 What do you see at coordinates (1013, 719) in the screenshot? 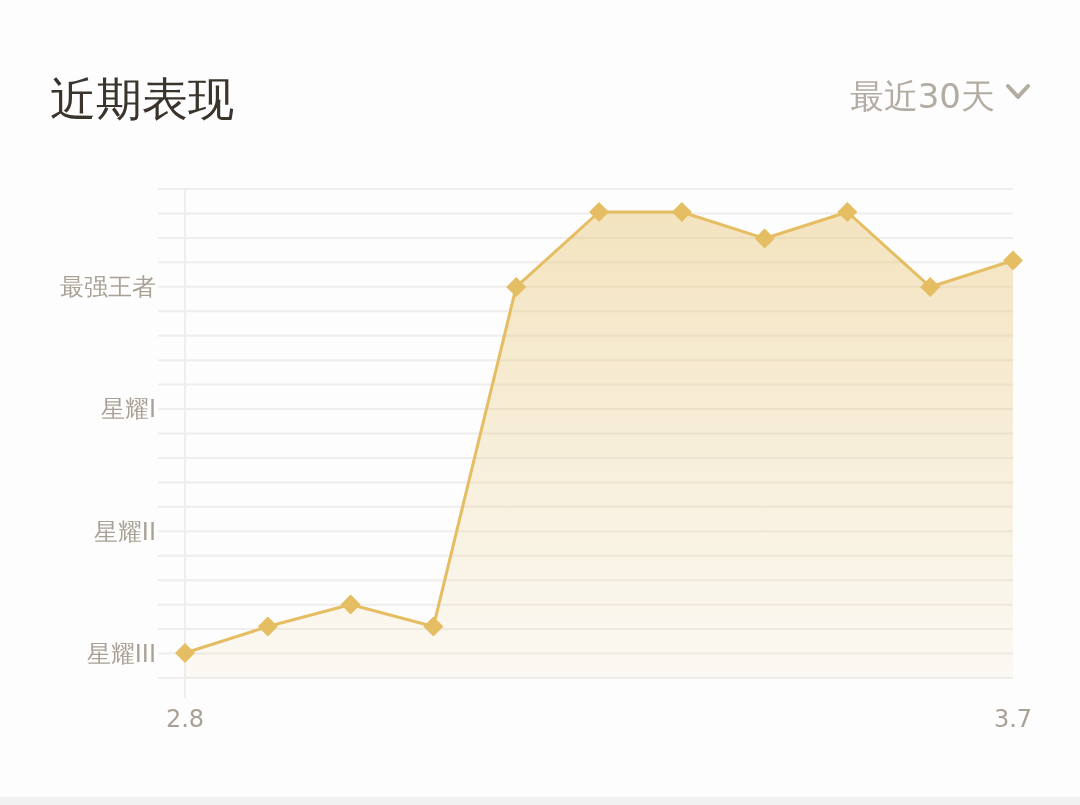
I see `x-tick-label: 3.7` at bounding box center [1013, 719].